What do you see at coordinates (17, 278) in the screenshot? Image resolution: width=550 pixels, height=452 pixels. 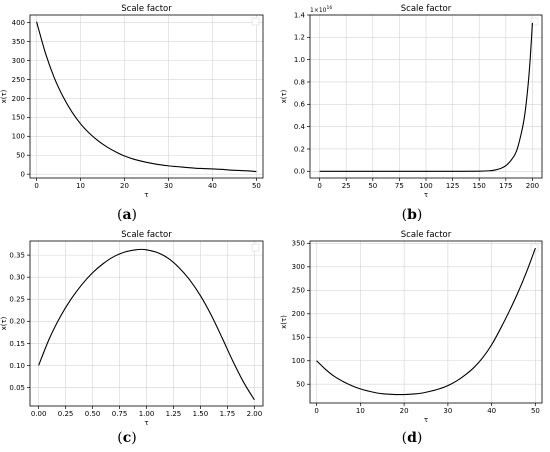 I see `y-tick-label: 0.30` at bounding box center [17, 278].